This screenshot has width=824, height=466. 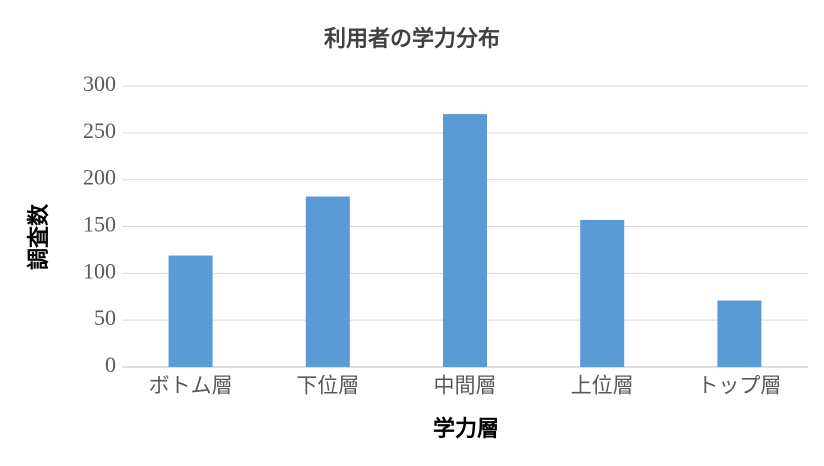 I want to click on y-tick-label: 100, so click(x=99, y=270).